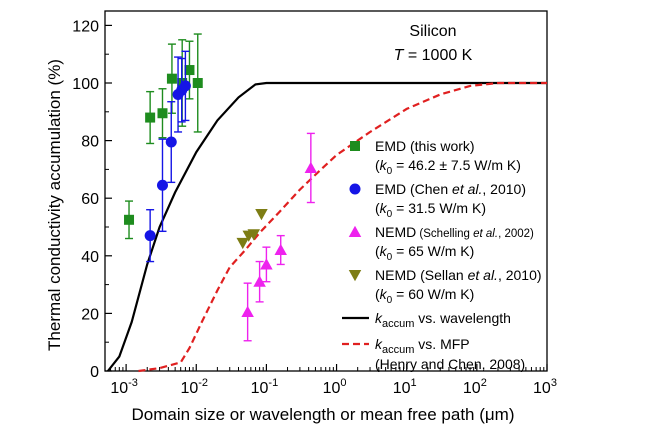 The width and height of the screenshot is (653, 432). Describe the element at coordinates (355, 276) in the screenshot. I see `legend-marker-nemd-sellan` at that location.